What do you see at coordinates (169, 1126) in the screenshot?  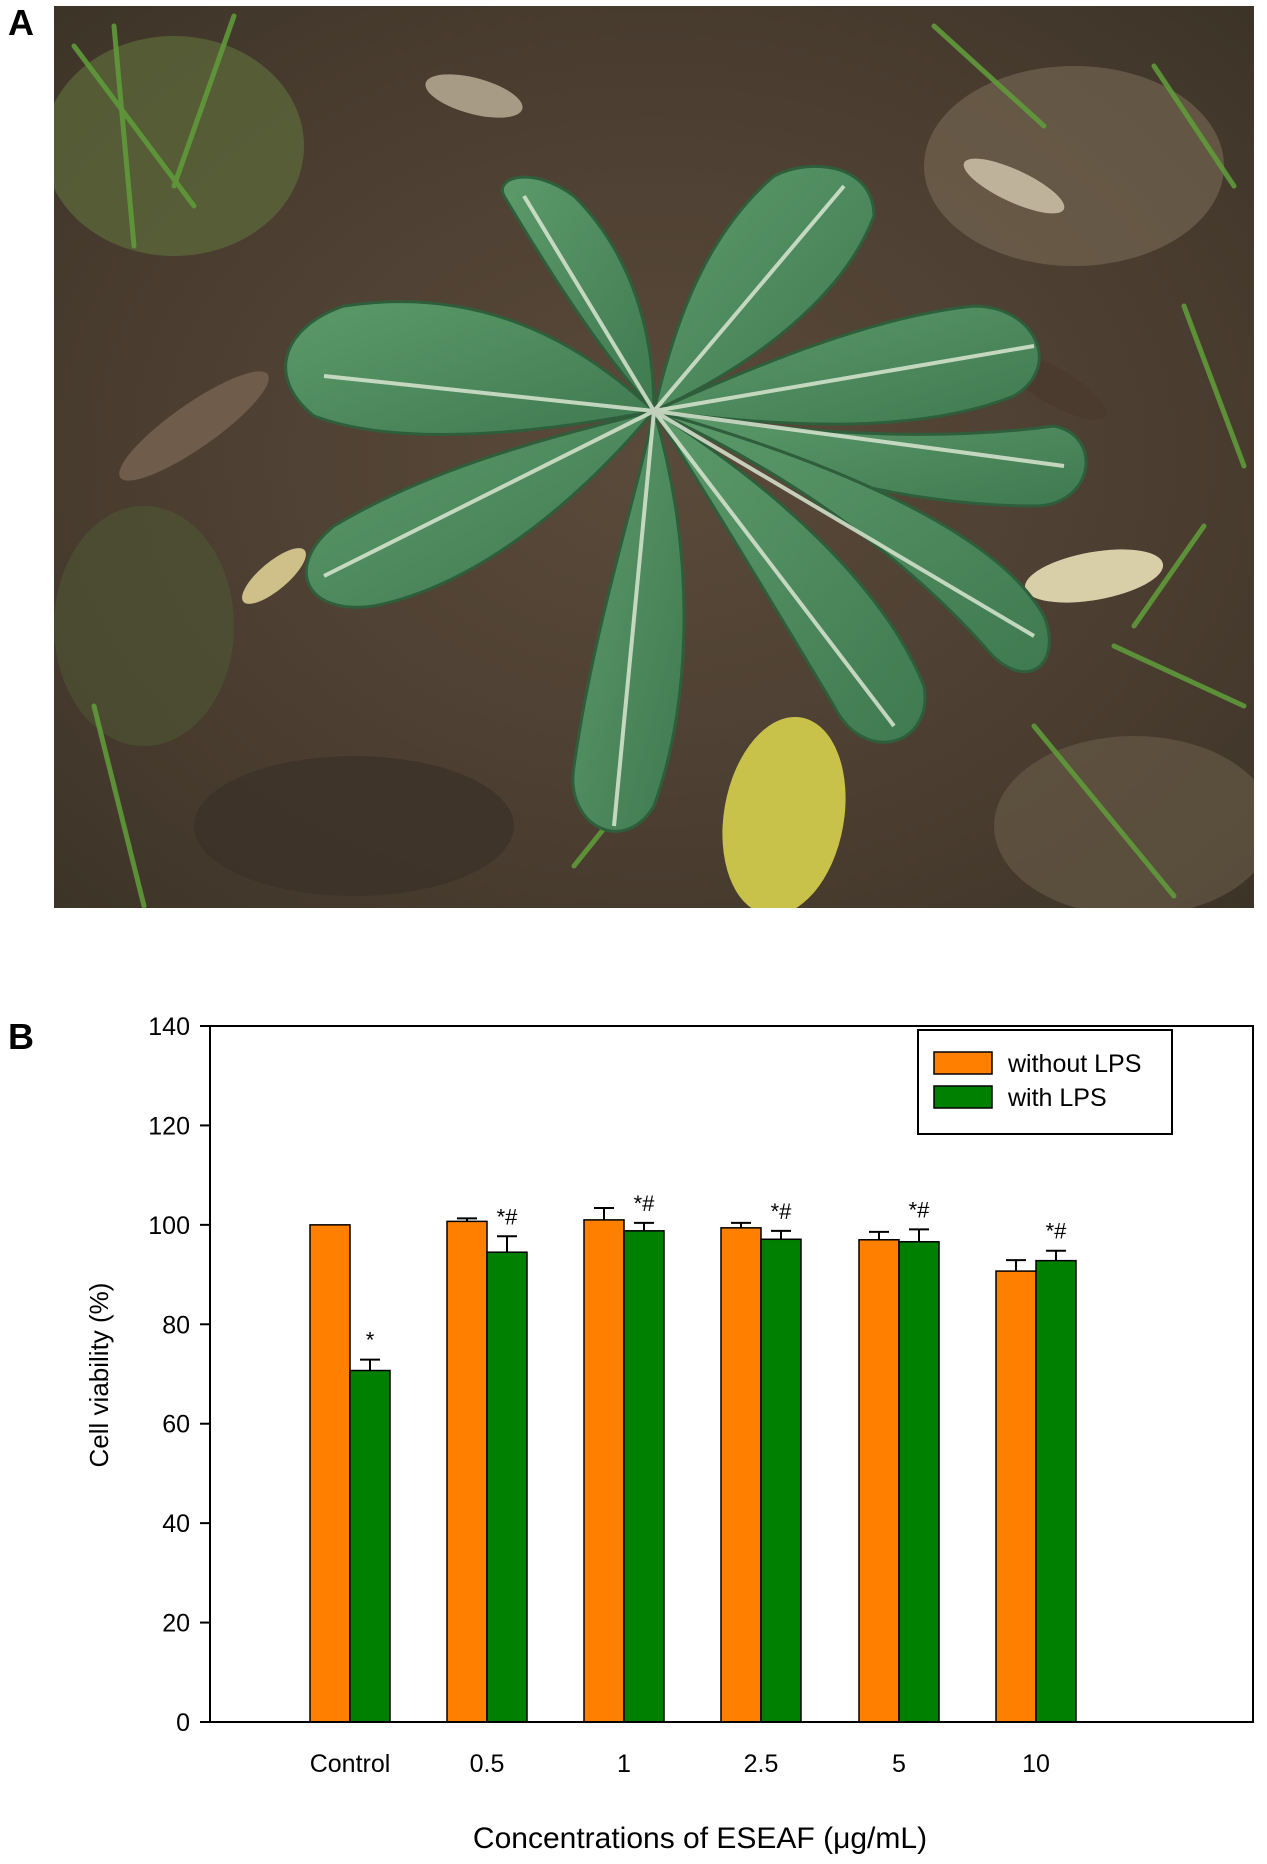 I see `y-tick-label: 120` at bounding box center [169, 1126].